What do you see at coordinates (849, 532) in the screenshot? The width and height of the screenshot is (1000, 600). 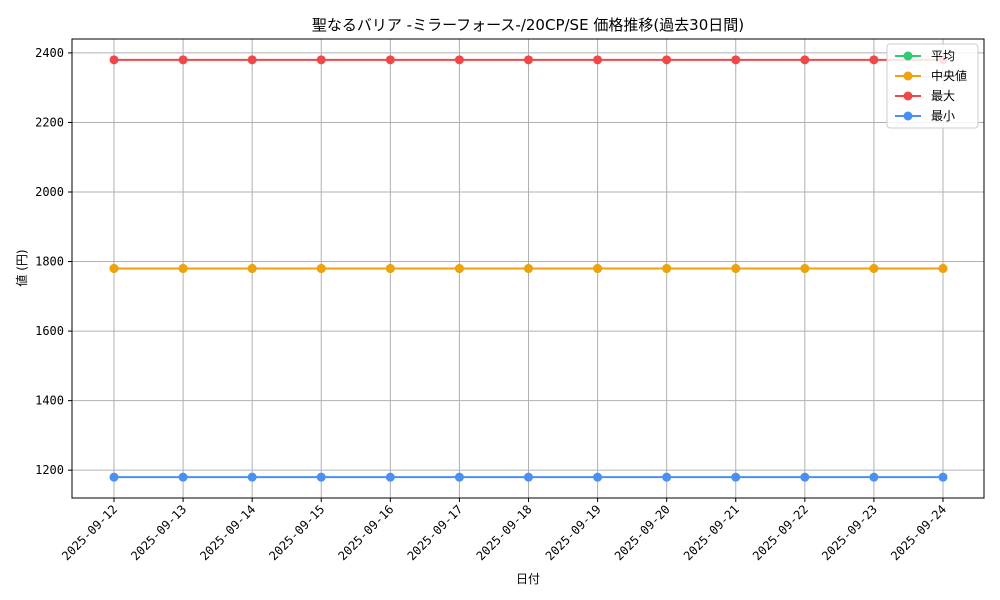 I see `x-tick-label: 2025-09-23` at bounding box center [849, 532].